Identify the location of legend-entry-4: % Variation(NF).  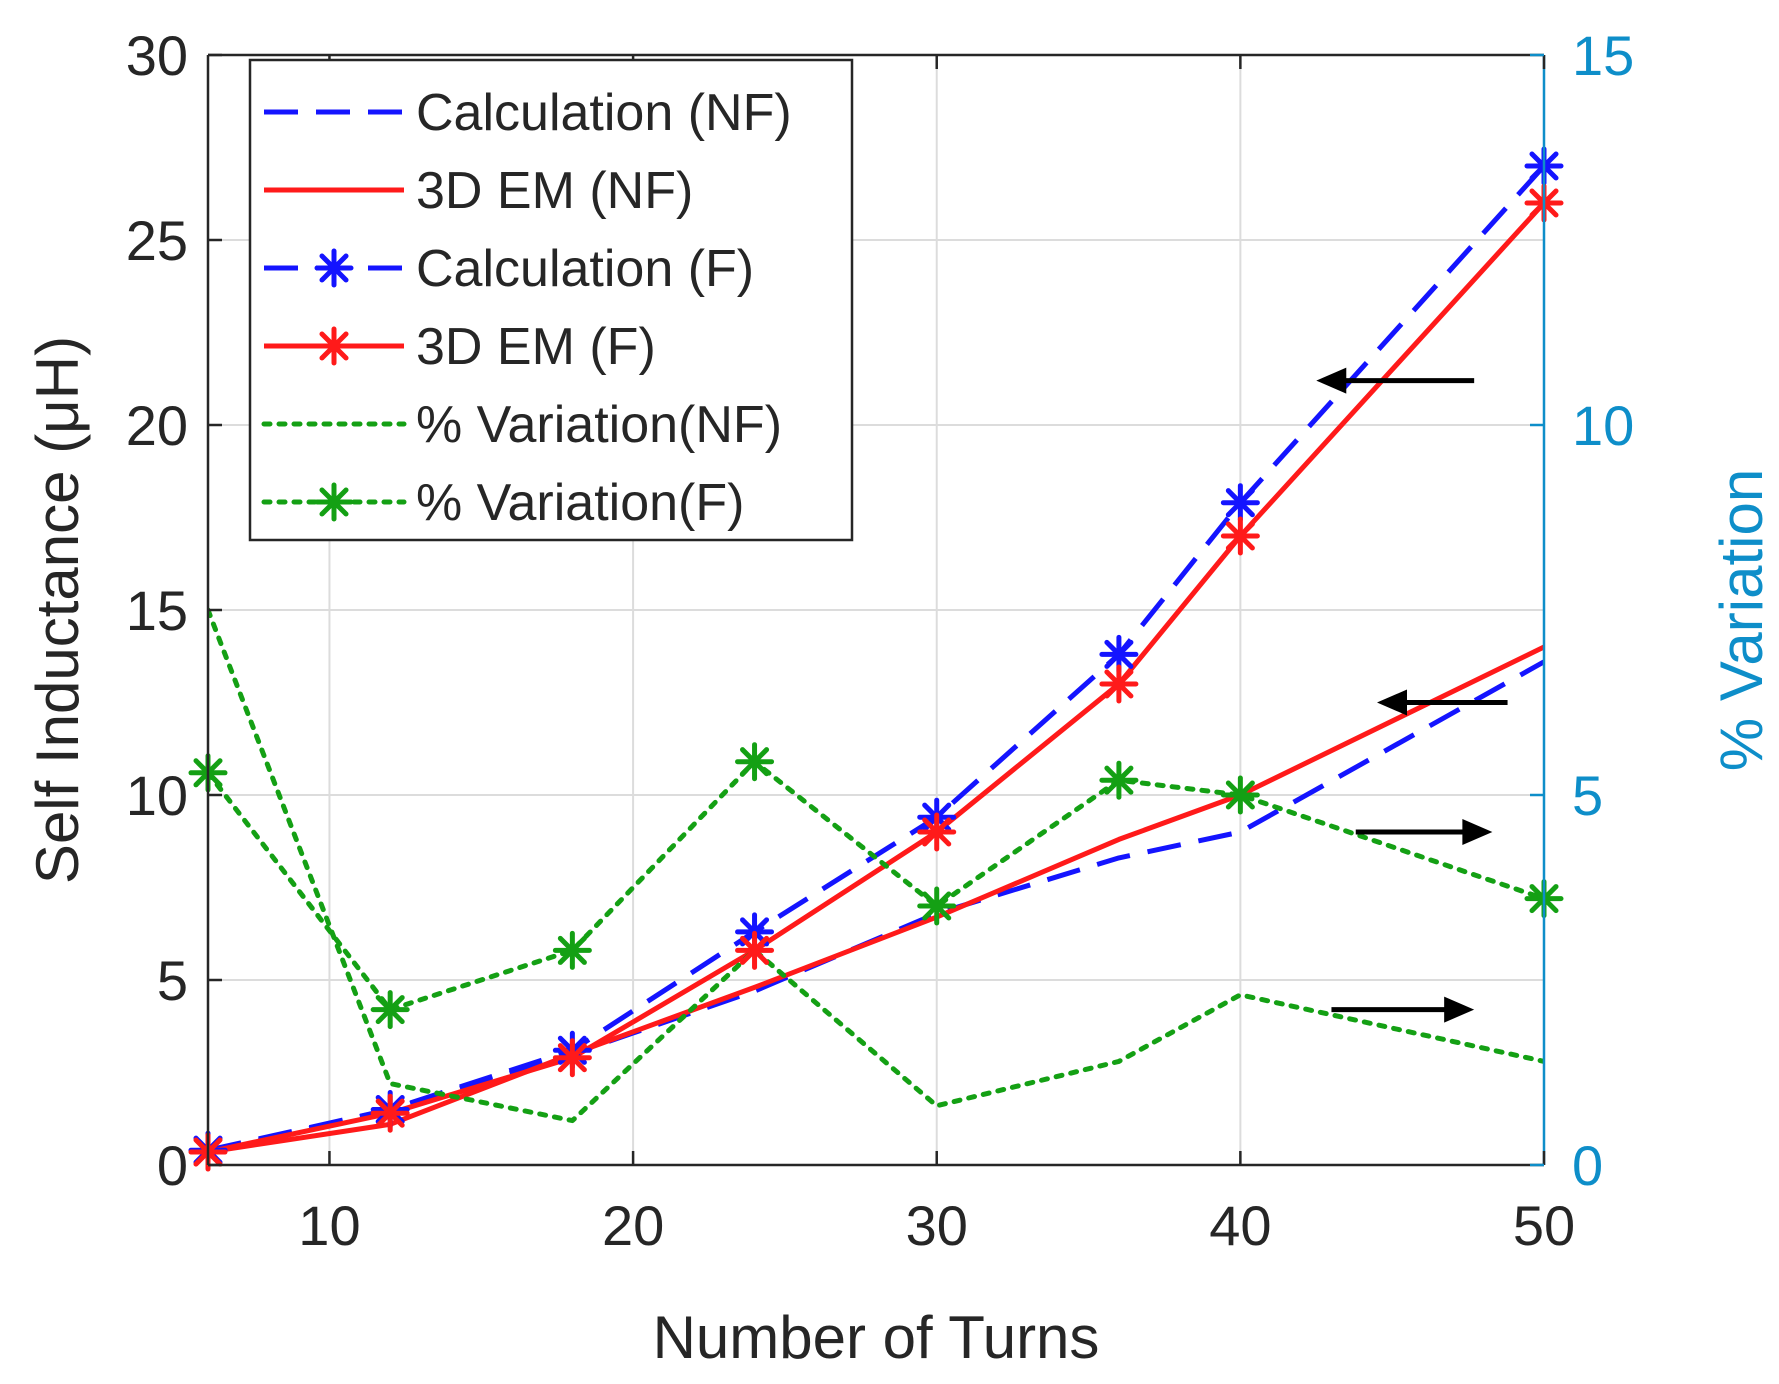
(521, 425).